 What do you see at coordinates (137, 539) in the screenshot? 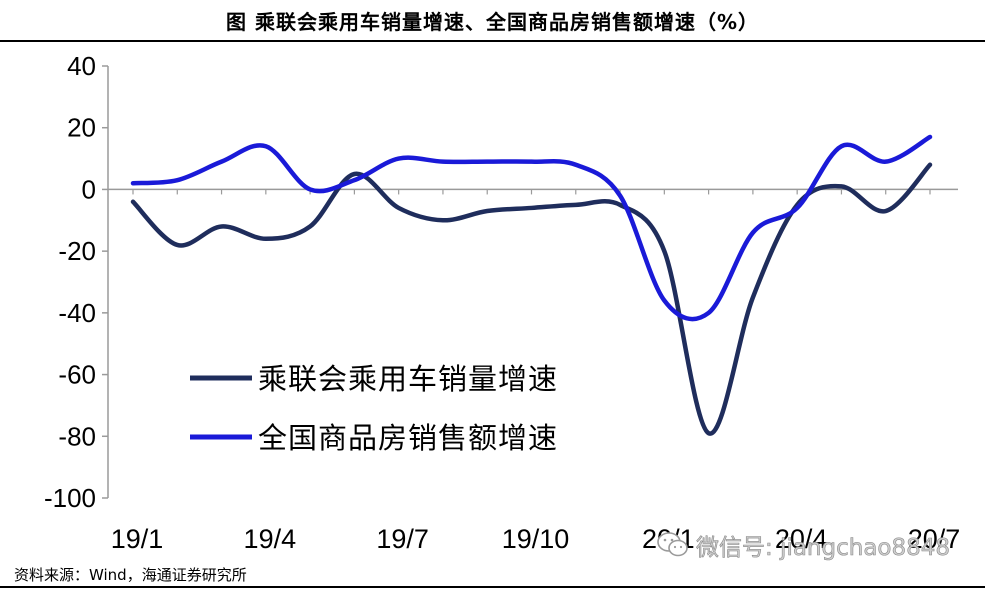
I see `x-tick-label: 19/1` at bounding box center [137, 539].